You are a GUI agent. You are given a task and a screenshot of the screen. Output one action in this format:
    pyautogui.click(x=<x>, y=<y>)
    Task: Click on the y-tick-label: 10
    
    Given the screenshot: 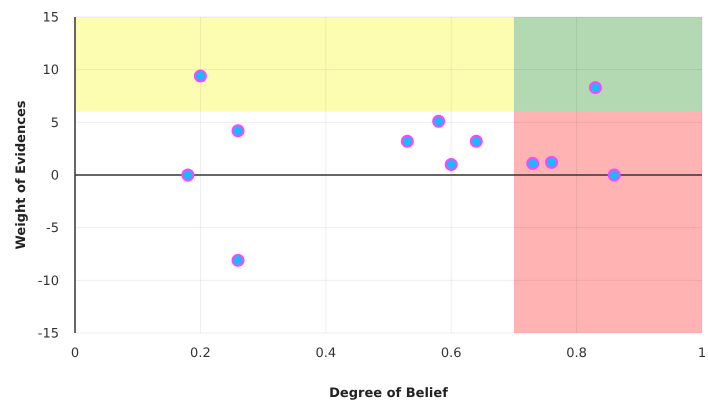 What is the action you would take?
    pyautogui.click(x=50, y=70)
    